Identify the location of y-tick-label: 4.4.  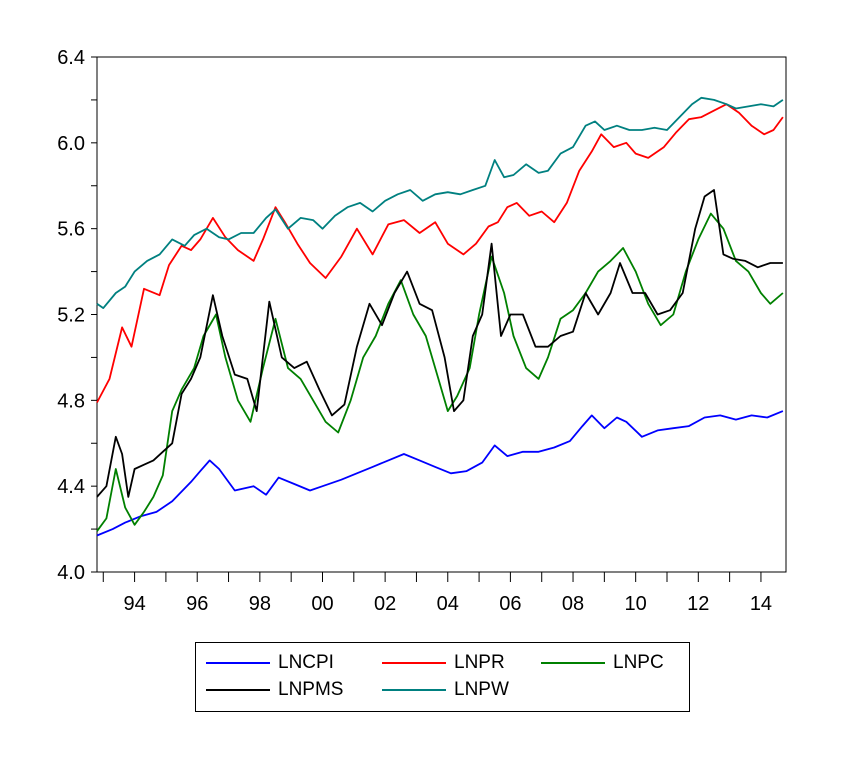
(71, 487).